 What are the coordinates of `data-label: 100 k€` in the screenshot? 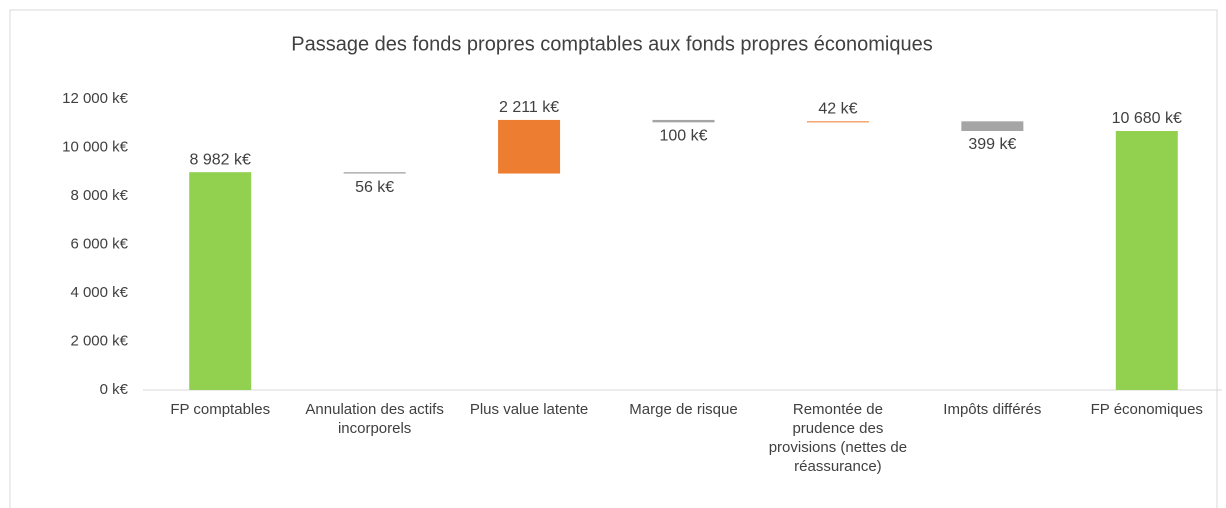 It's located at (683, 136).